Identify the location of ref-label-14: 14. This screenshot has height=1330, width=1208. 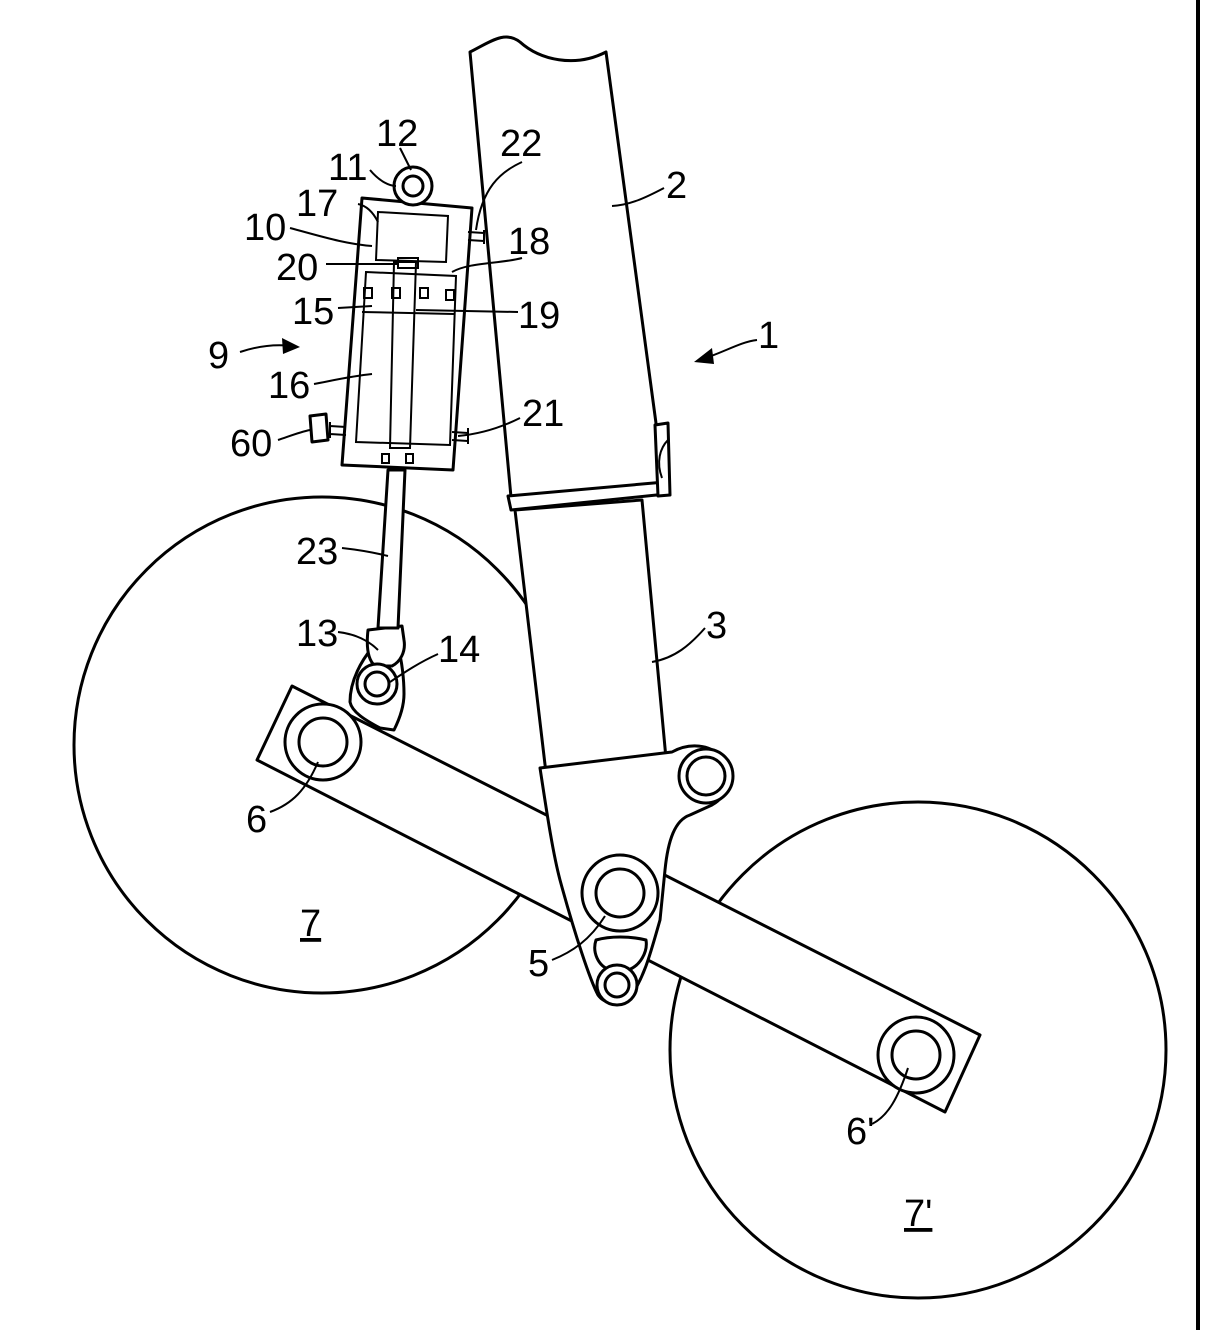
(459, 650).